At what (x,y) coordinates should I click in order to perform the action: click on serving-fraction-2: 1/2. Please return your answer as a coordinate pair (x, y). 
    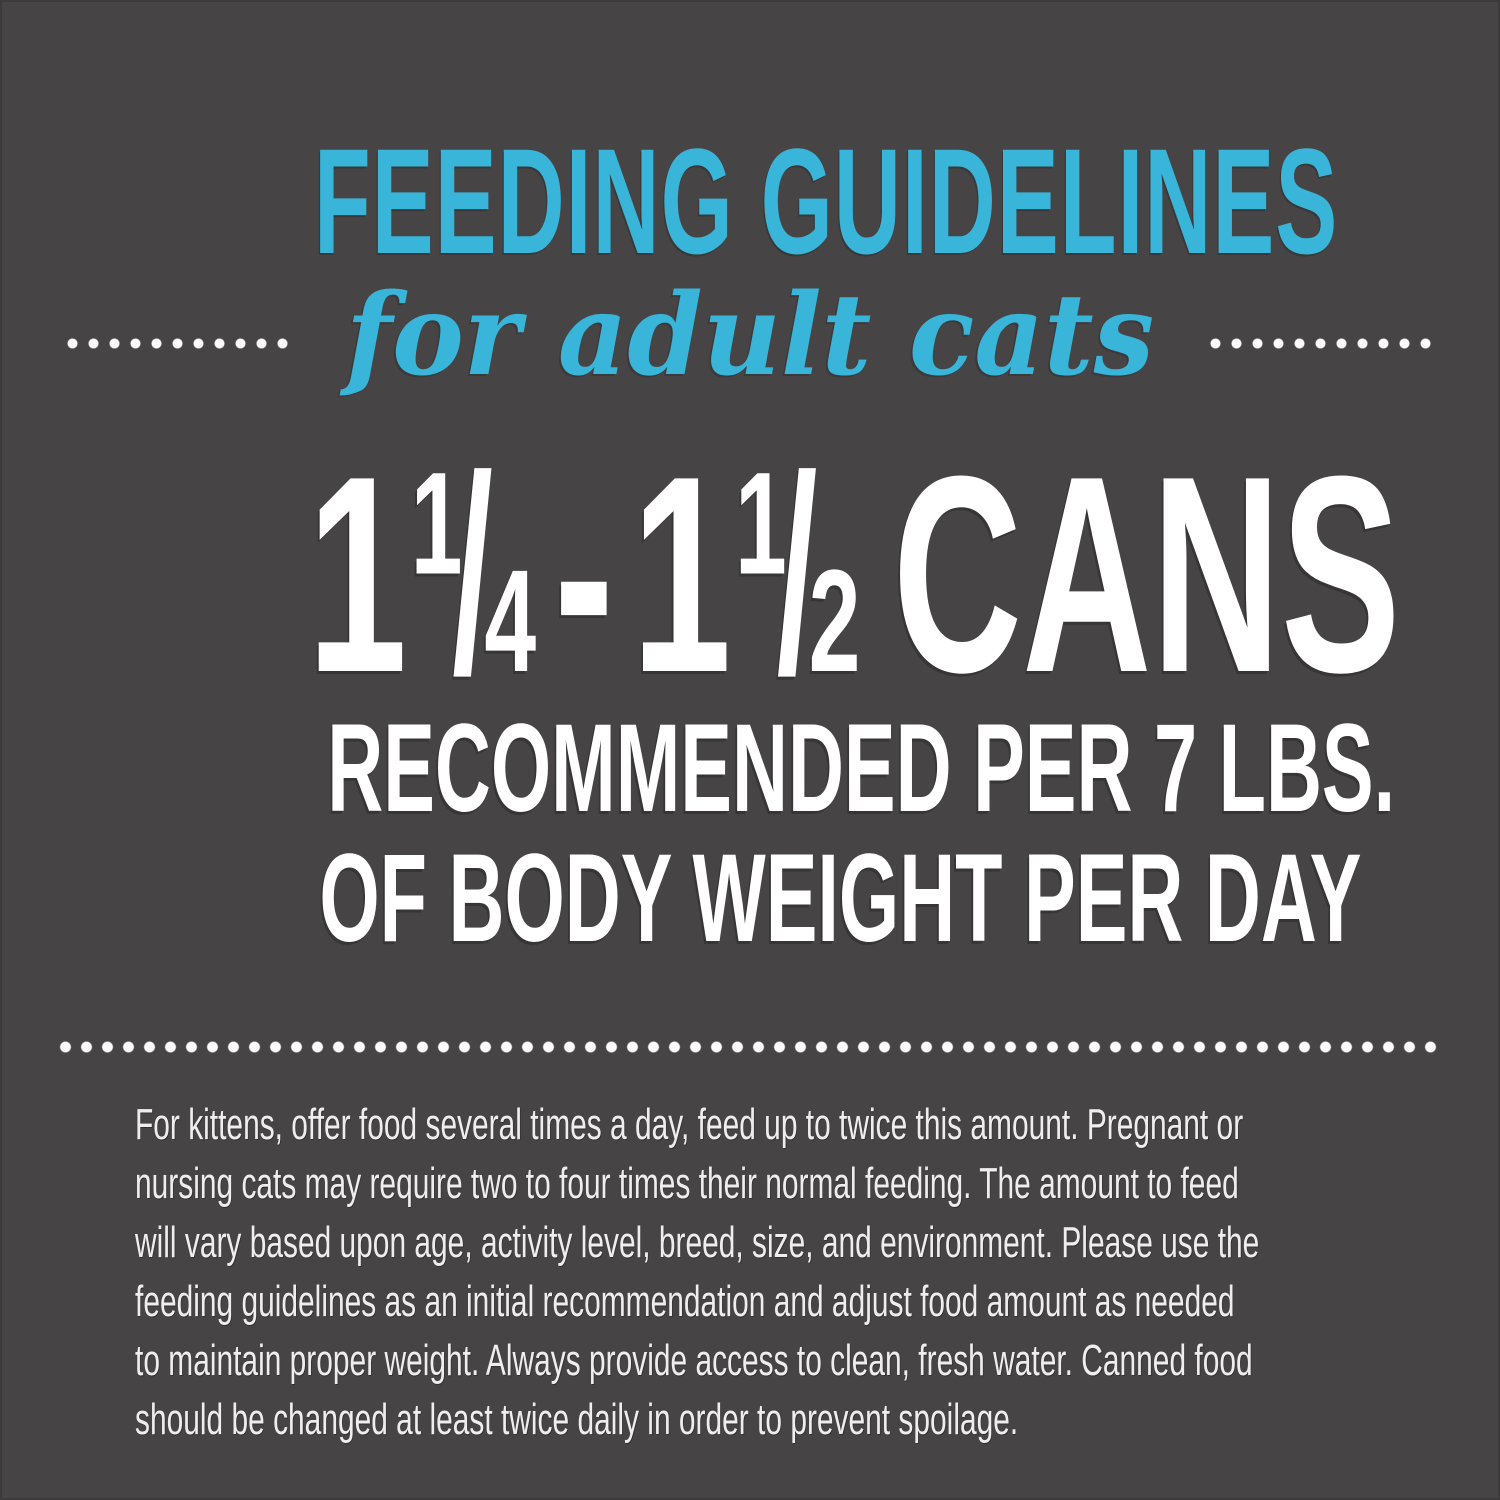
    Looking at the image, I should click on (798, 575).